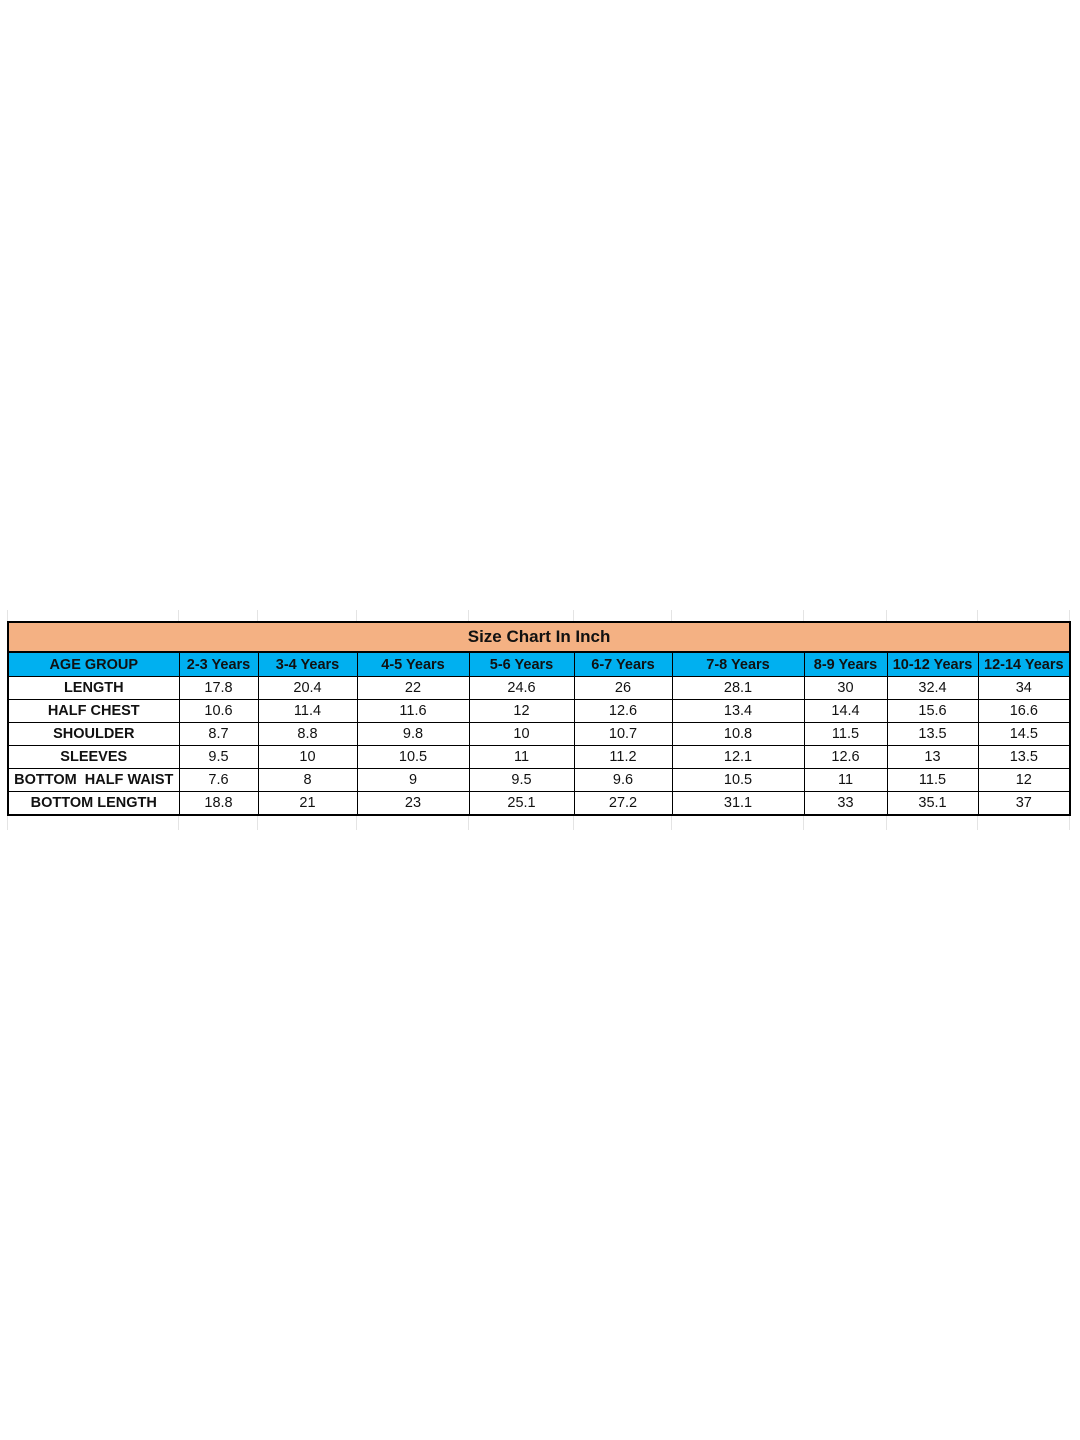 The height and width of the screenshot is (1440, 1080). Describe the element at coordinates (1024, 803) in the screenshot. I see `table-cell: 37` at that location.